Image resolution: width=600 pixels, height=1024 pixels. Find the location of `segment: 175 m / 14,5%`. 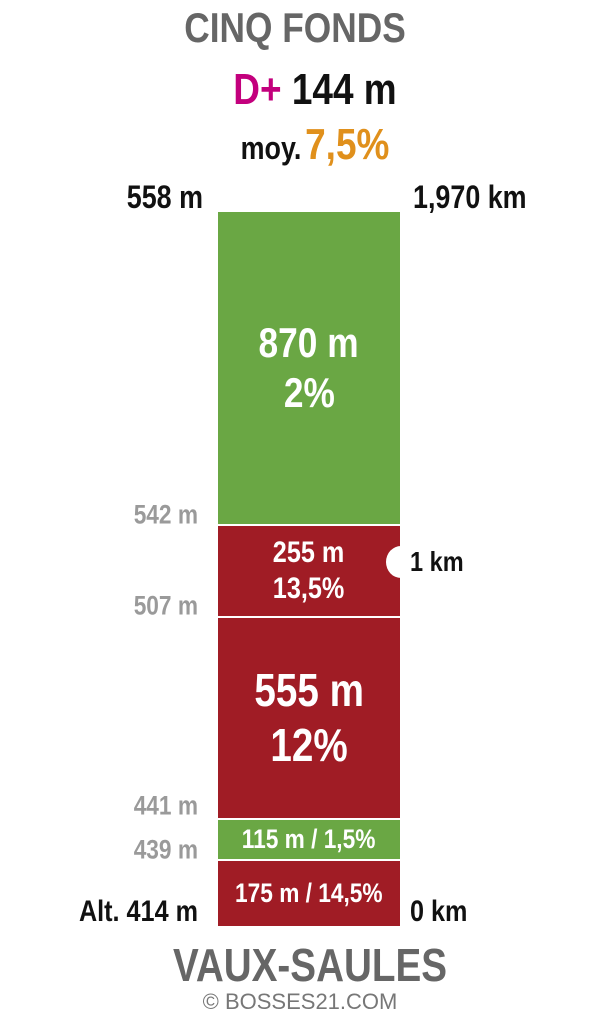

segment: 175 m / 14,5% is located at coordinates (309, 893).